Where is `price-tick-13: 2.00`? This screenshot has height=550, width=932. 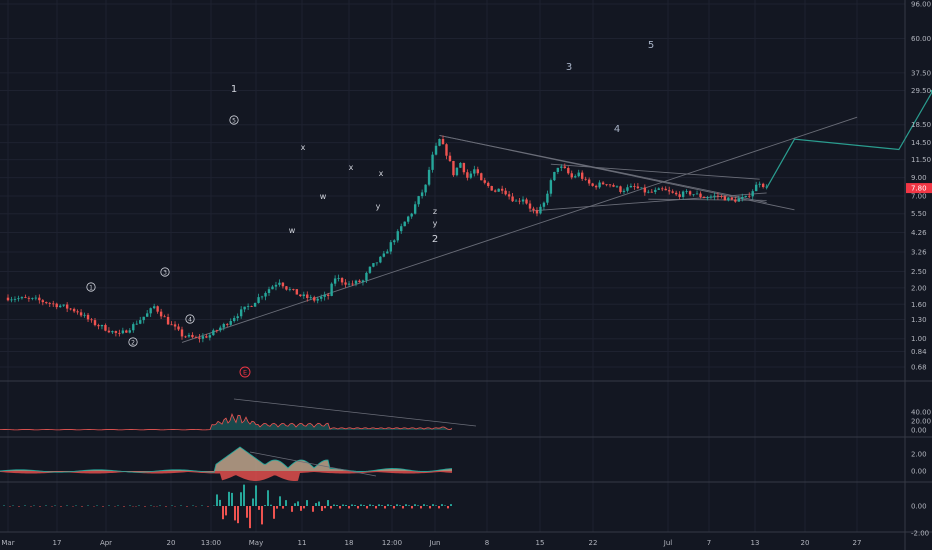
price-tick-13: 2.00 is located at coordinates (919, 288).